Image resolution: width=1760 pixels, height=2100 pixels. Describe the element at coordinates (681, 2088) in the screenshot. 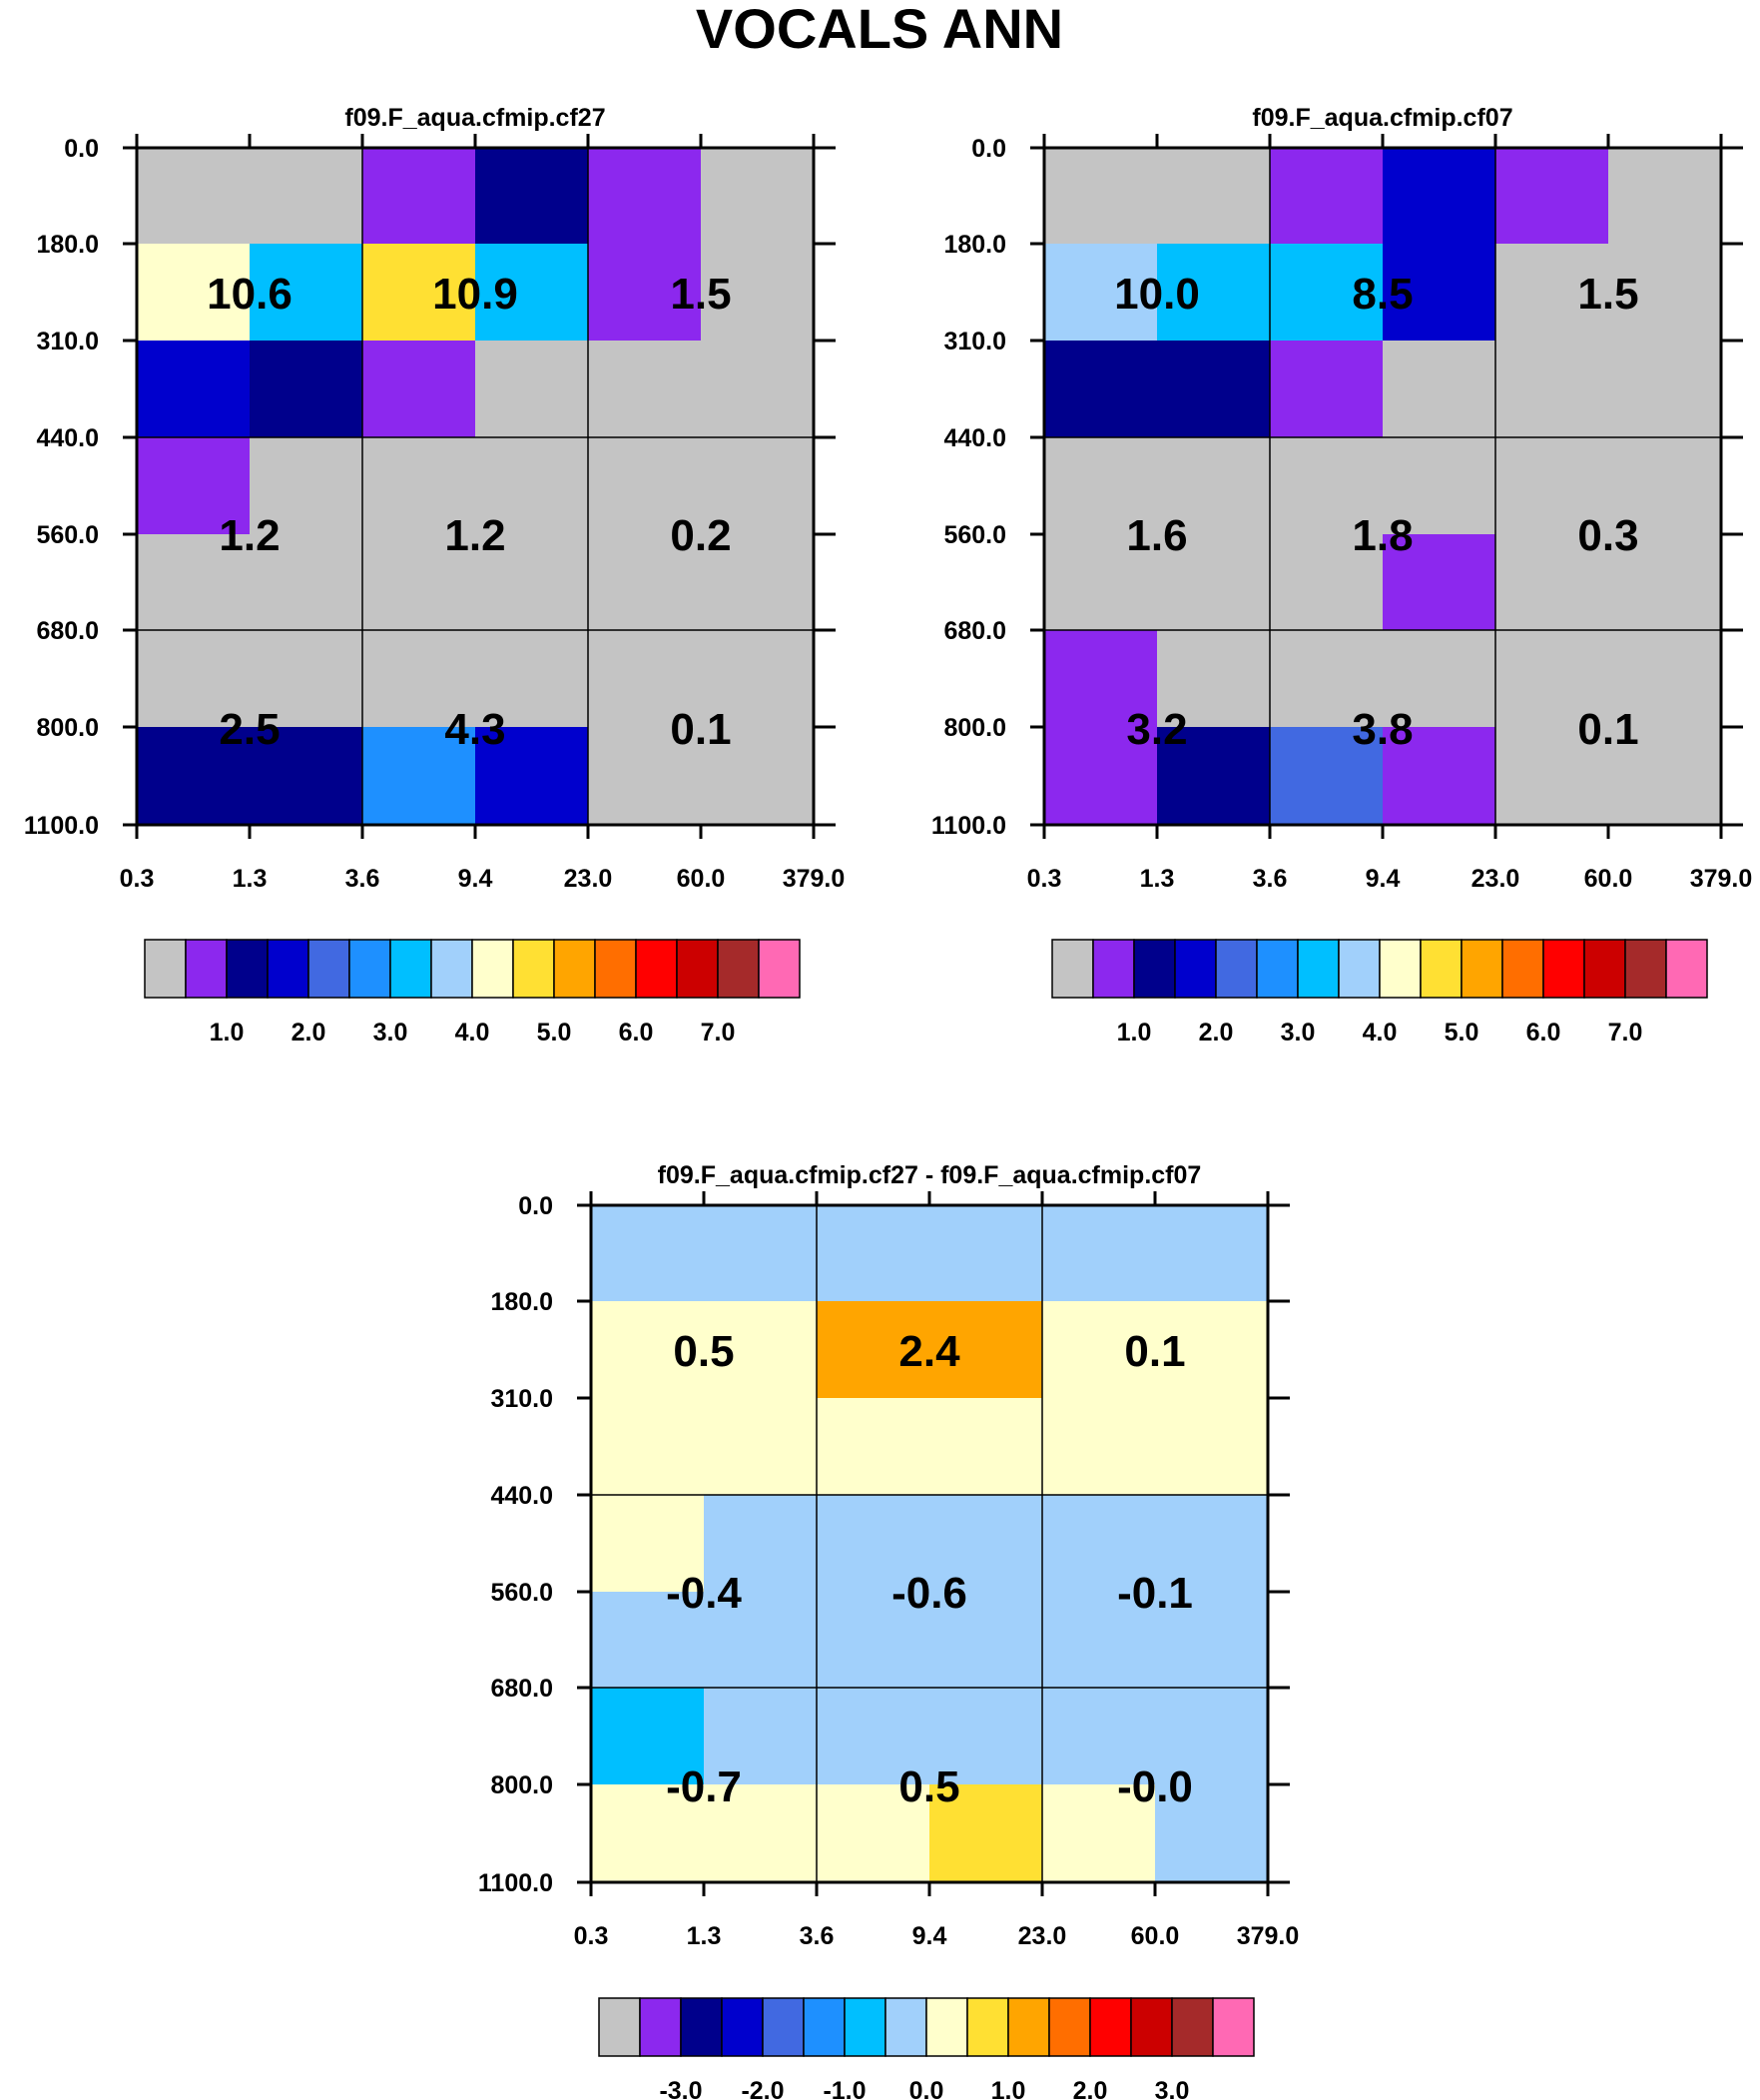

I see `colorbar-label: -3.0` at that location.